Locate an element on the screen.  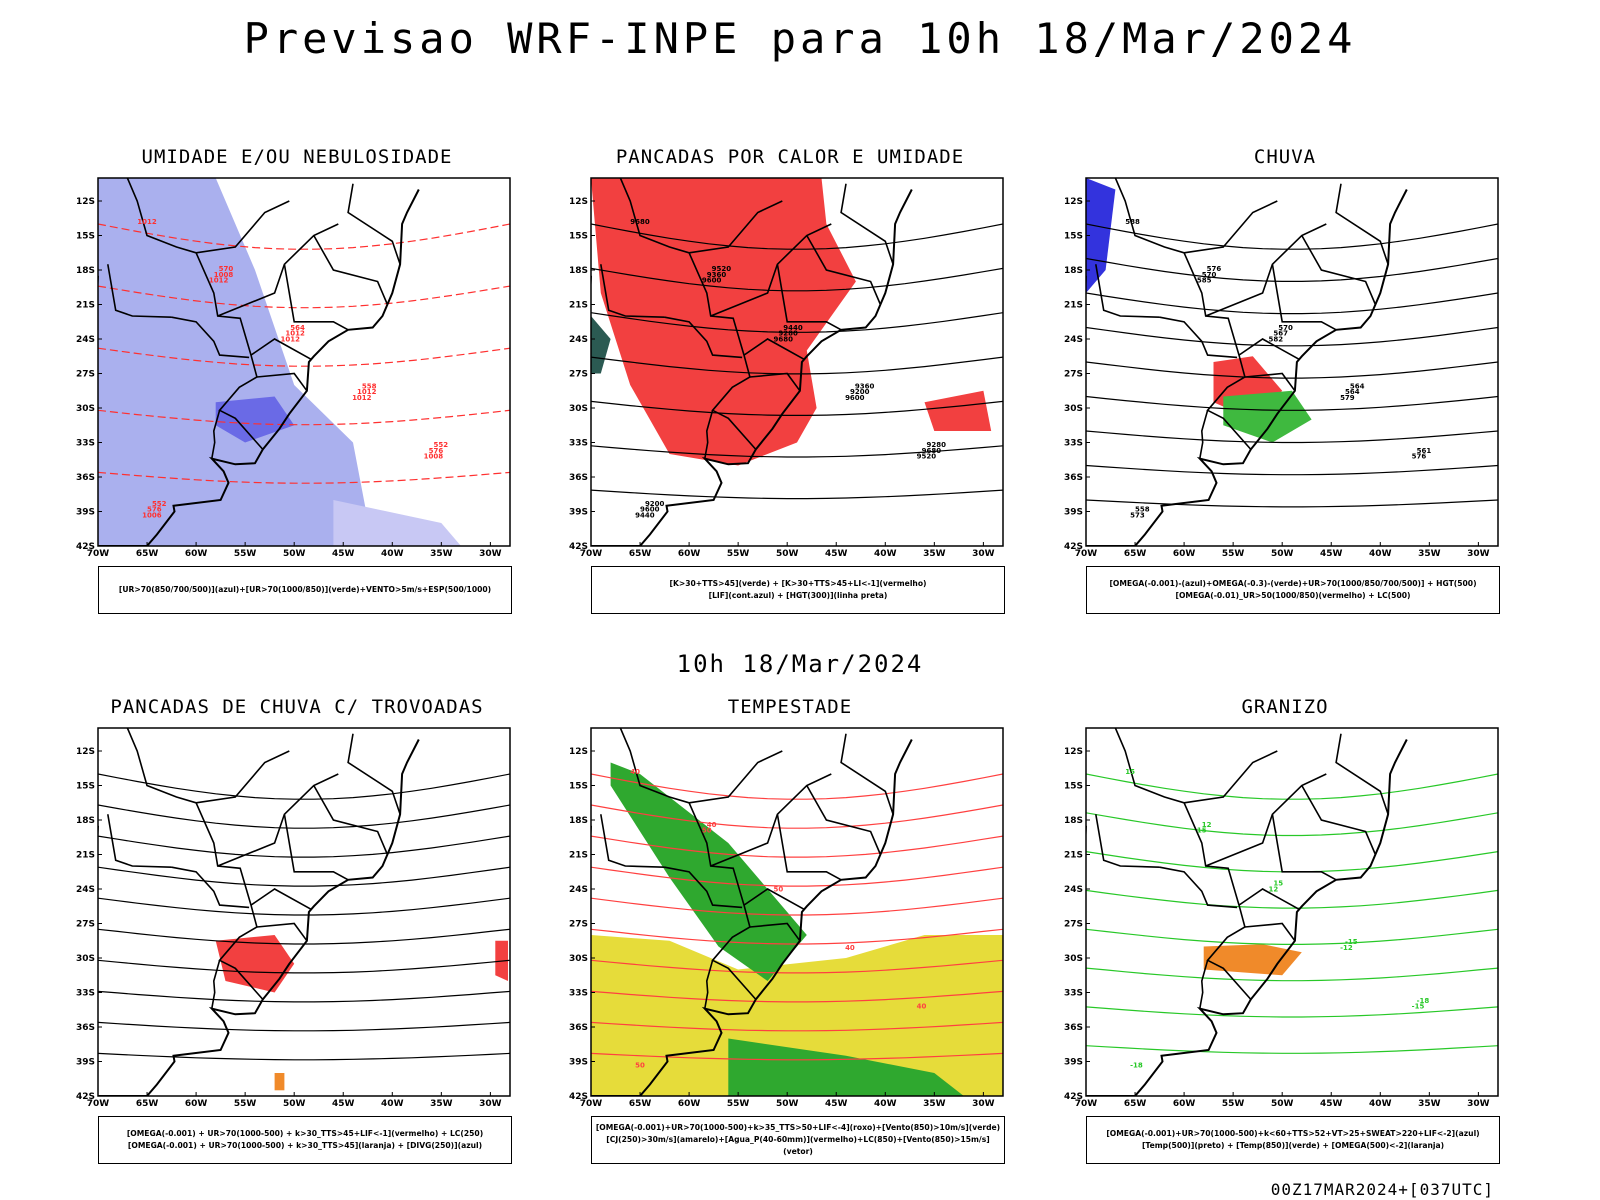
contour-label: 552 is located at coordinates (440, 445).